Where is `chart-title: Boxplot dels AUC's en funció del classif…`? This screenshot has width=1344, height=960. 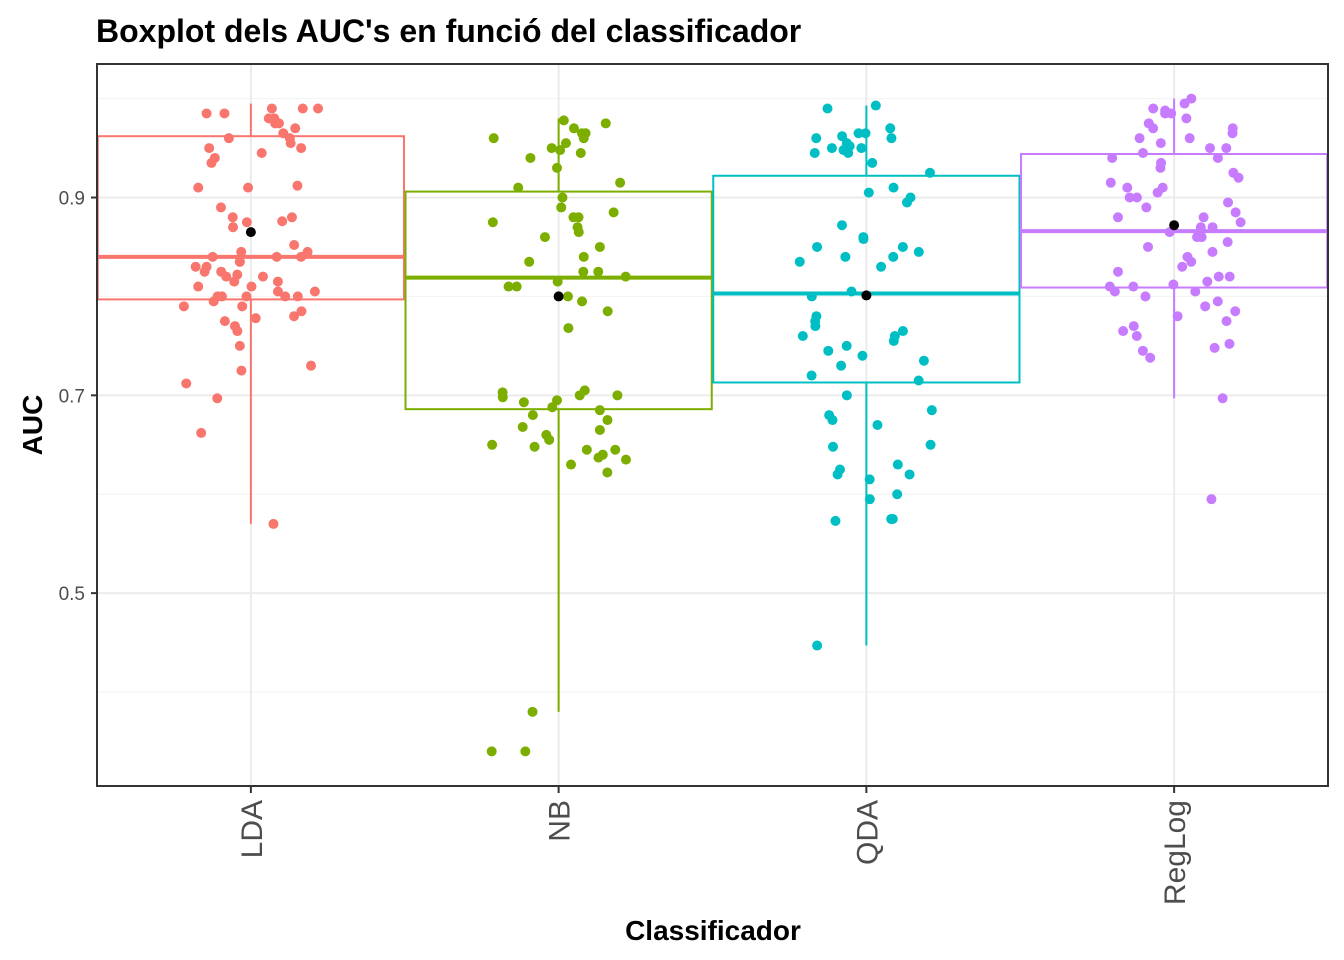 chart-title: Boxplot dels AUC's en funció del classif… is located at coordinates (448, 31).